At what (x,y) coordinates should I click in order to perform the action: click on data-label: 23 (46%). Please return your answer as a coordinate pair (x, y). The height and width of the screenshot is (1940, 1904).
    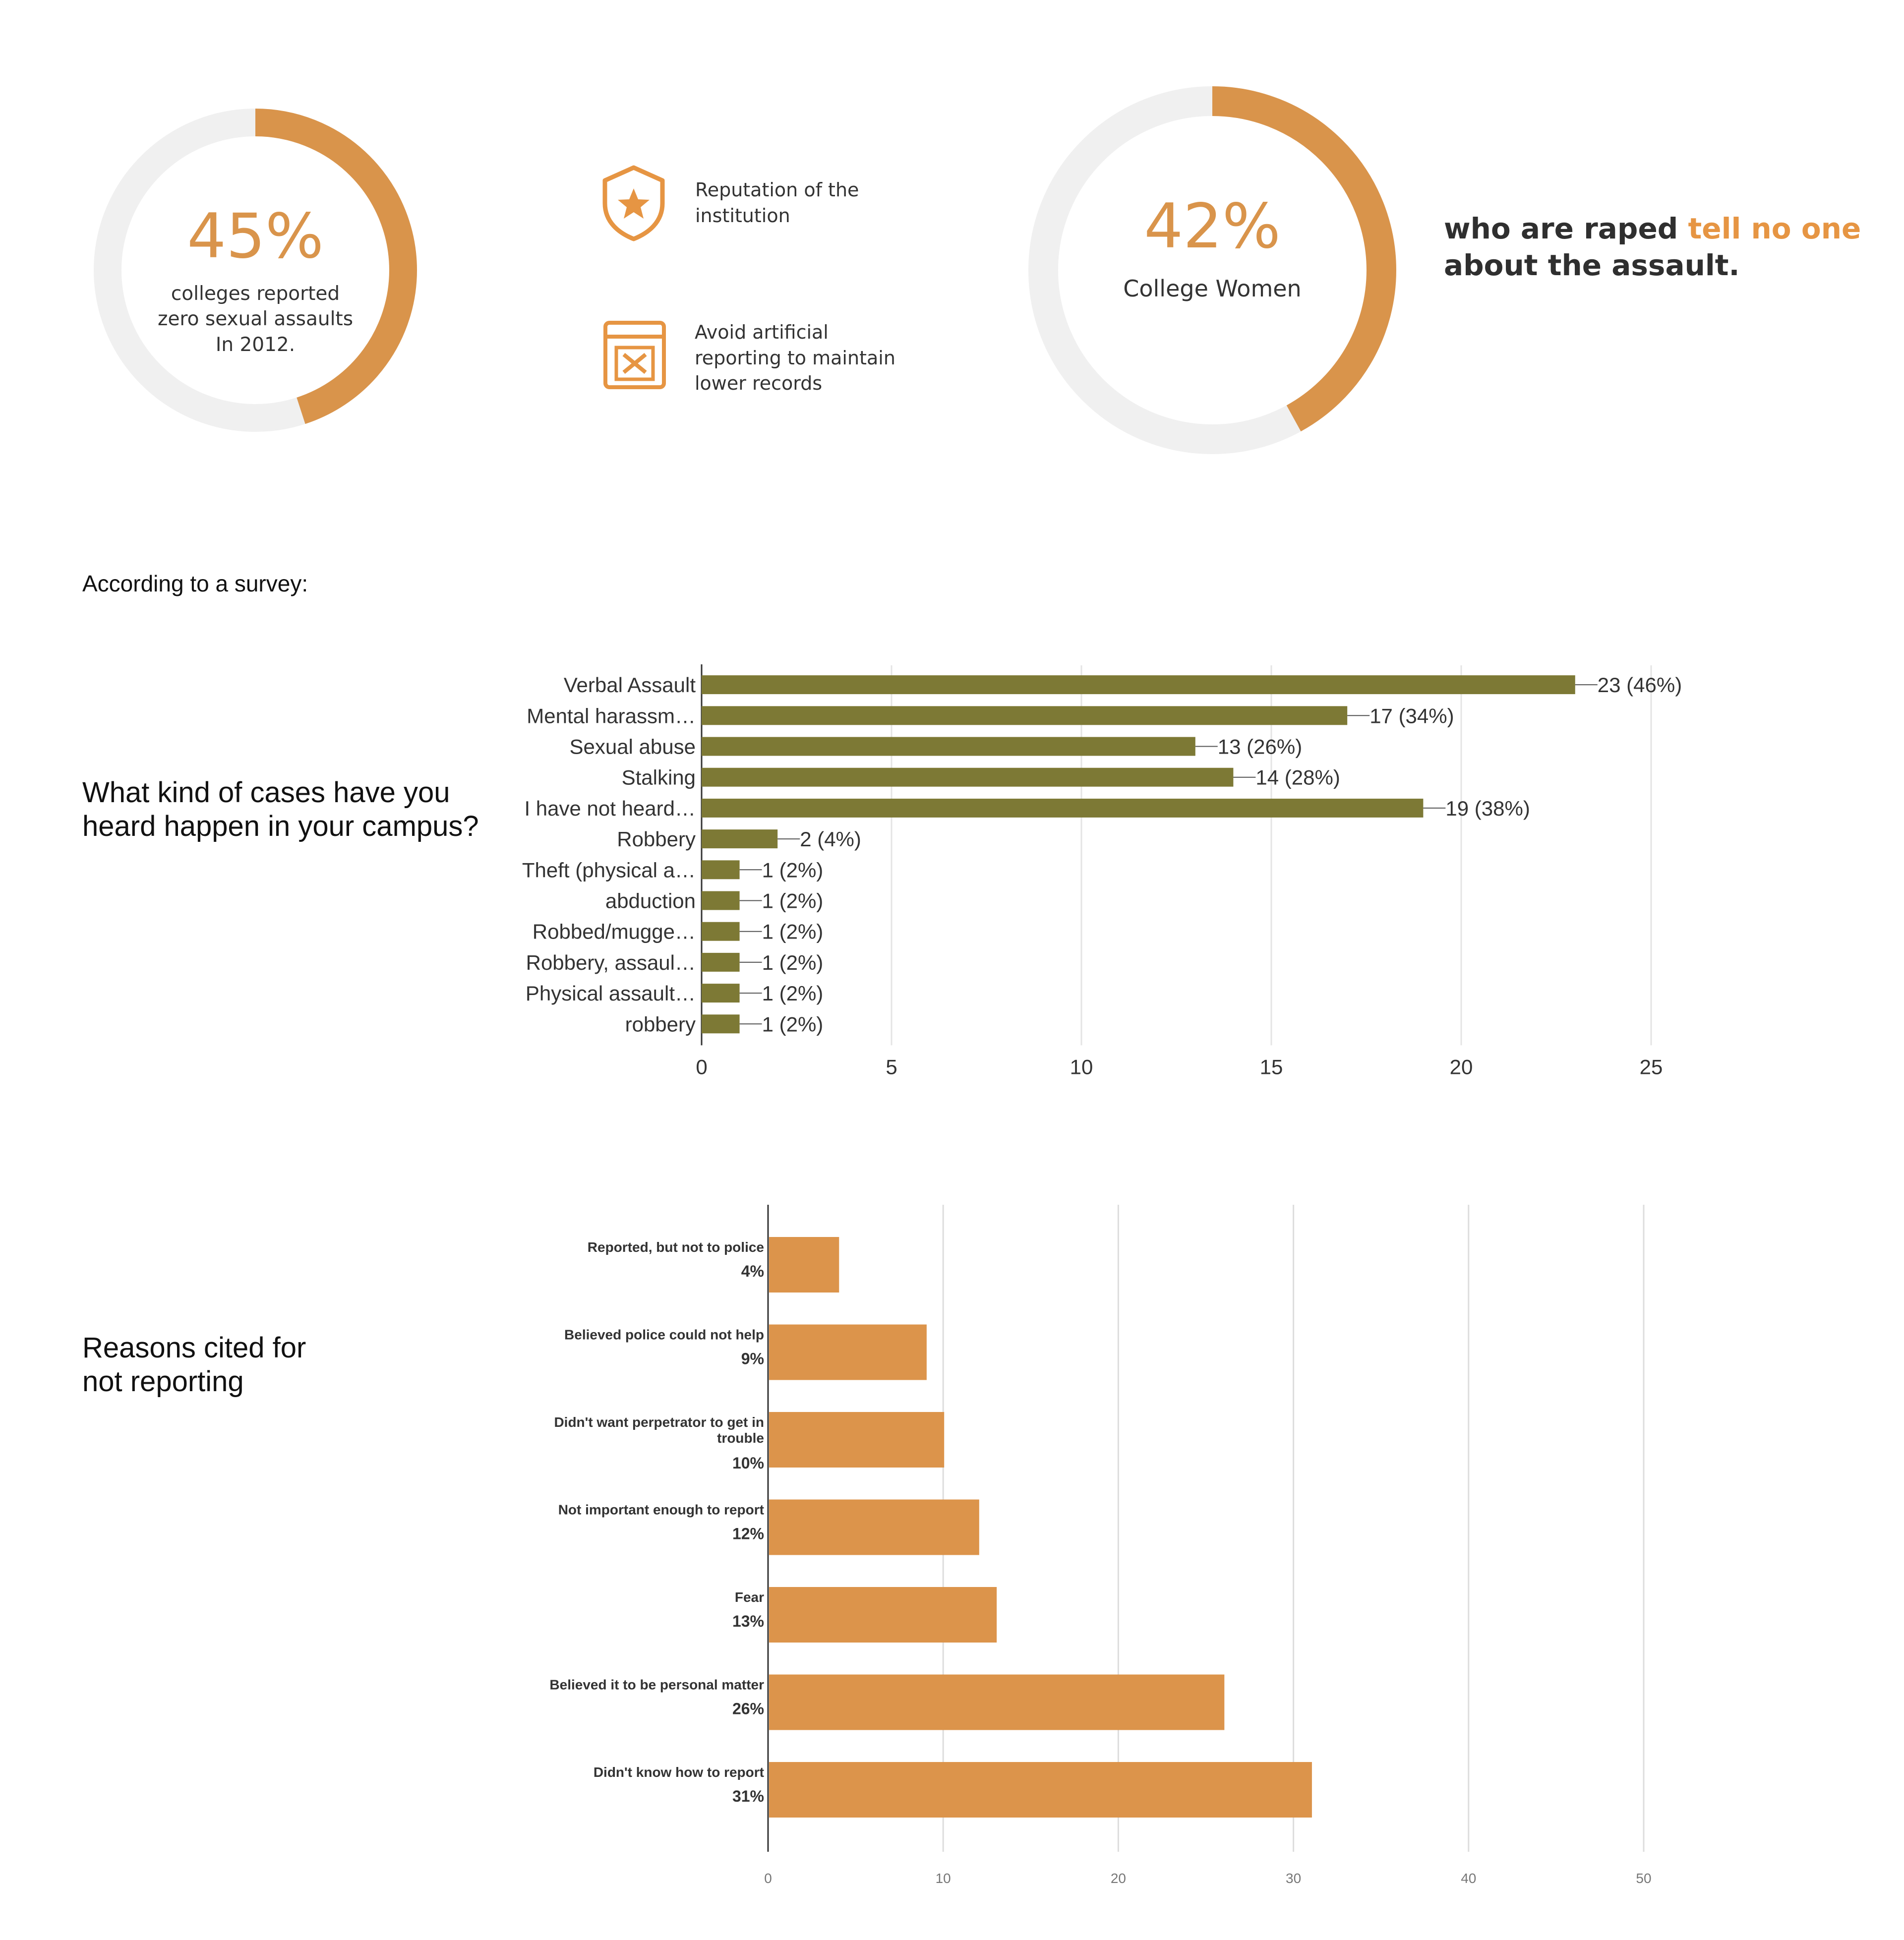
    Looking at the image, I should click on (1640, 685).